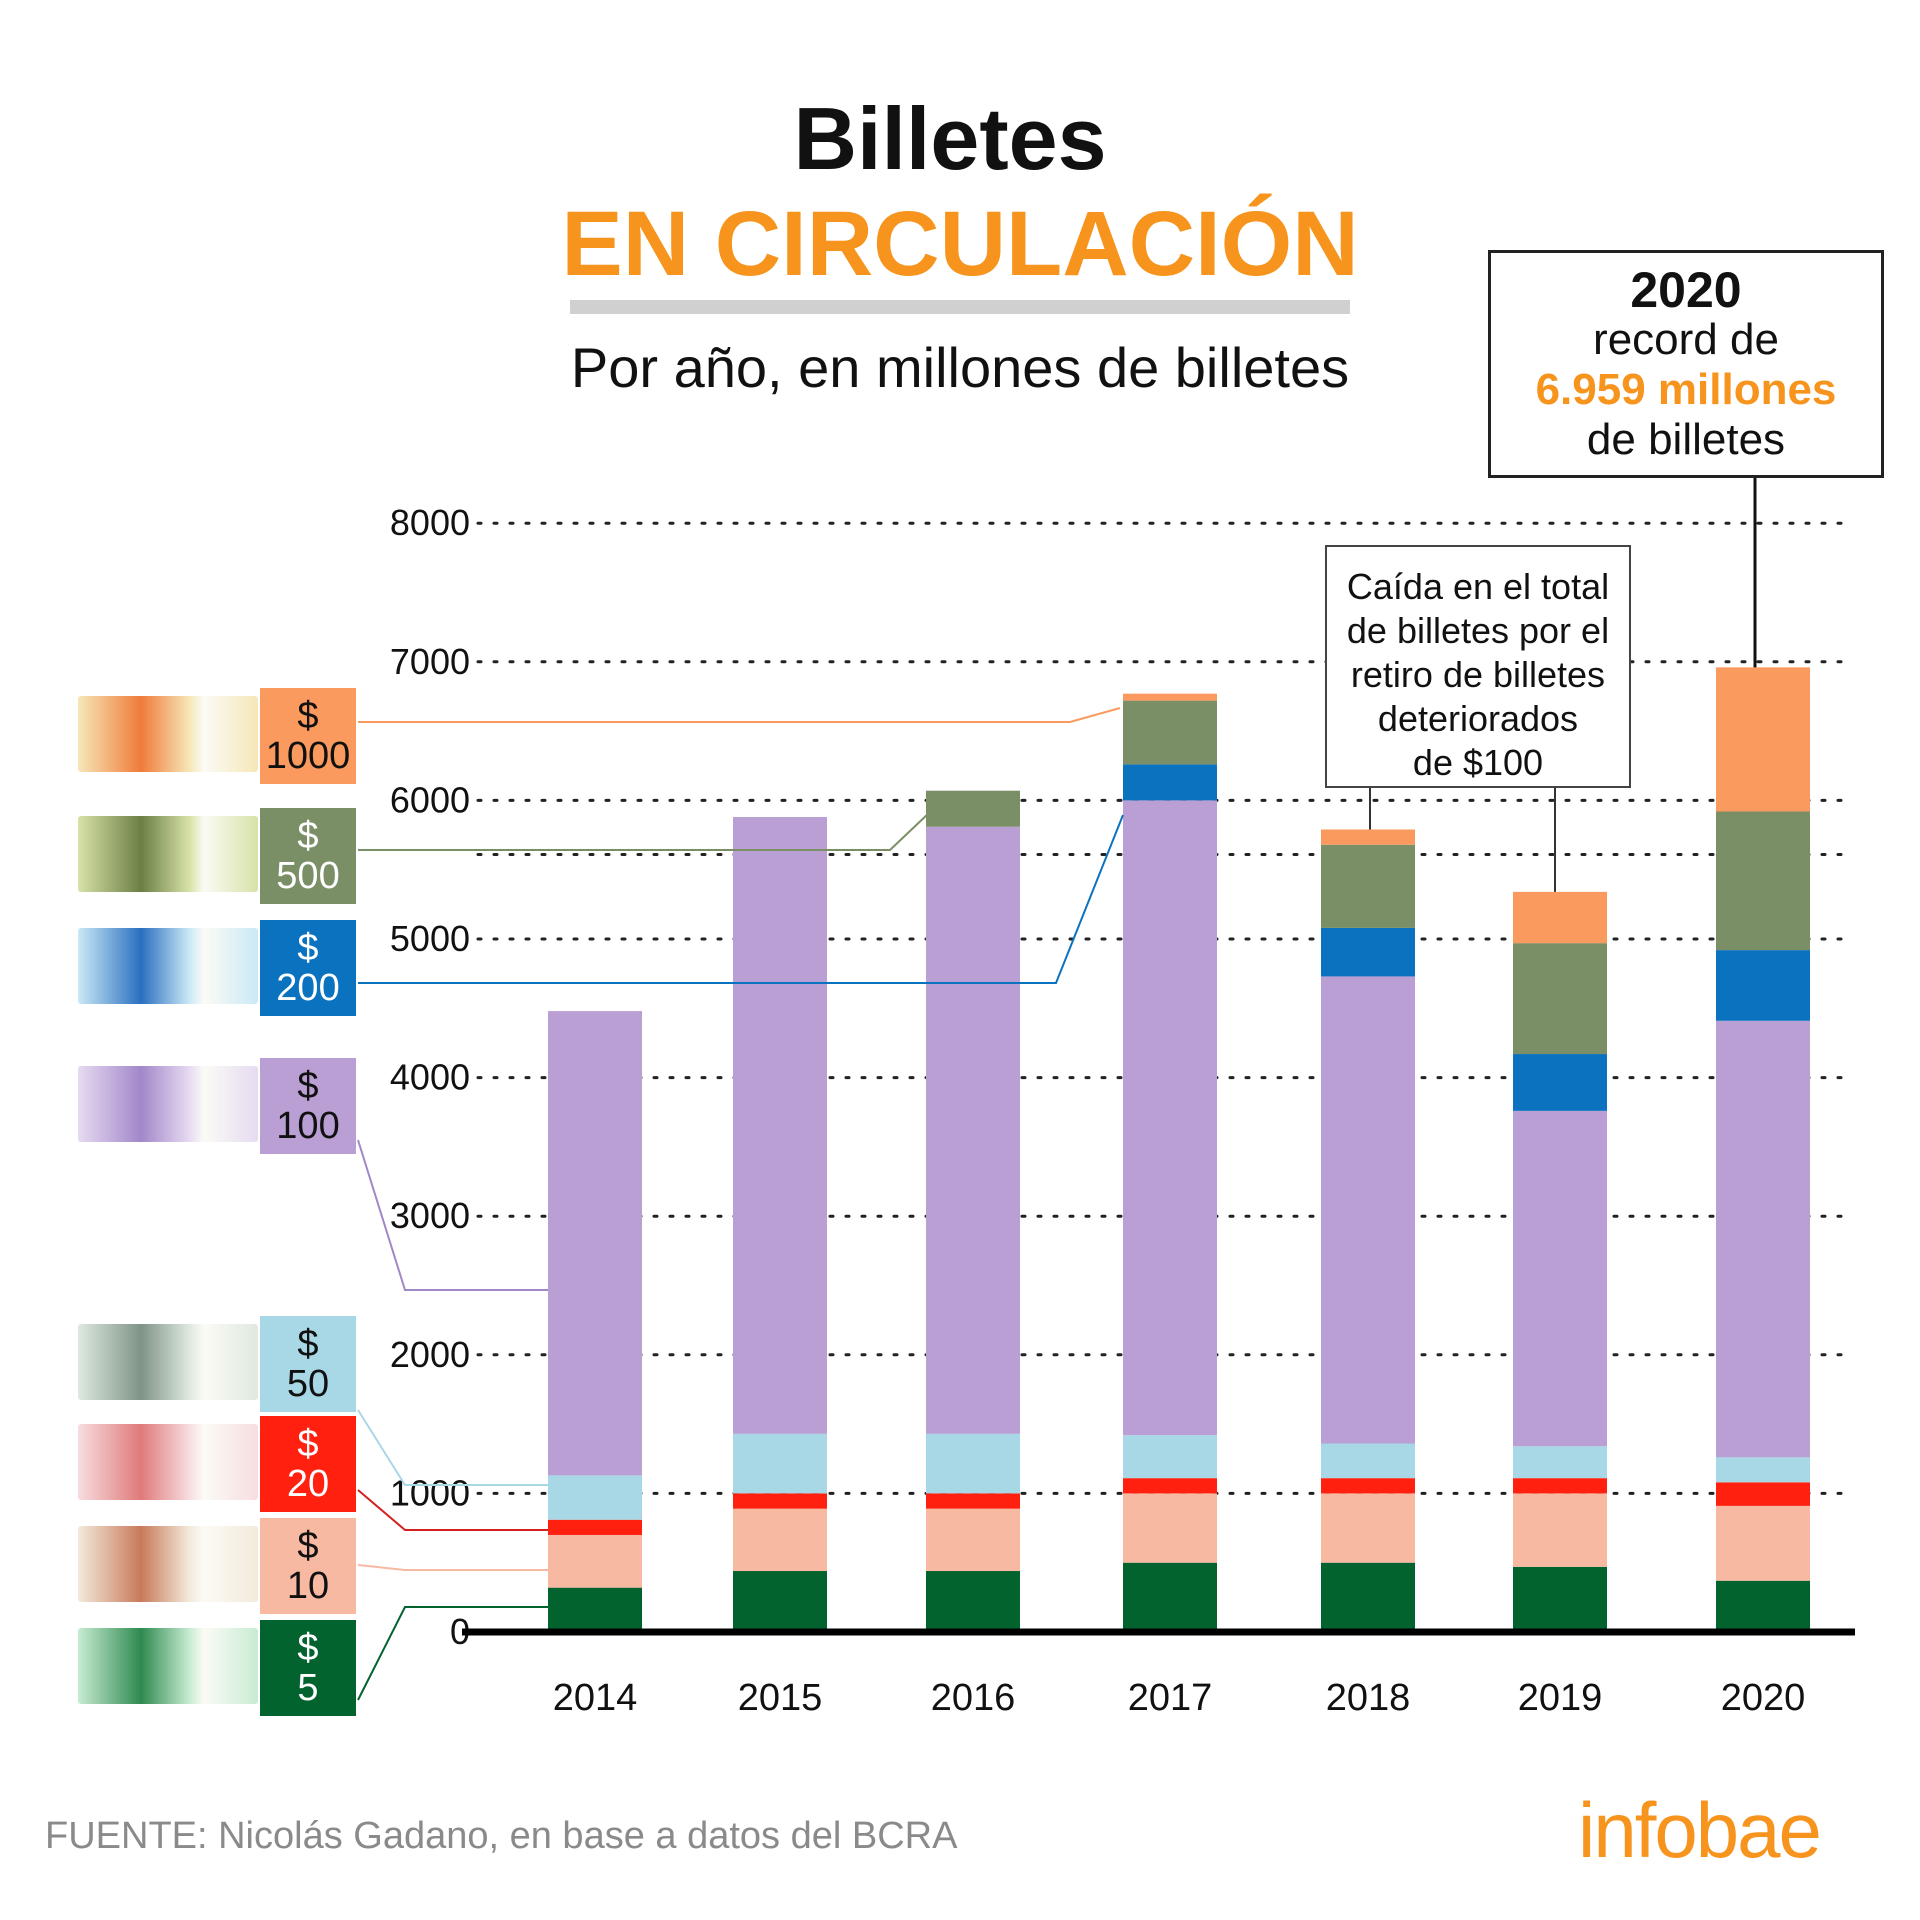  What do you see at coordinates (430, 522) in the screenshot?
I see `y-tick-label: 8000` at bounding box center [430, 522].